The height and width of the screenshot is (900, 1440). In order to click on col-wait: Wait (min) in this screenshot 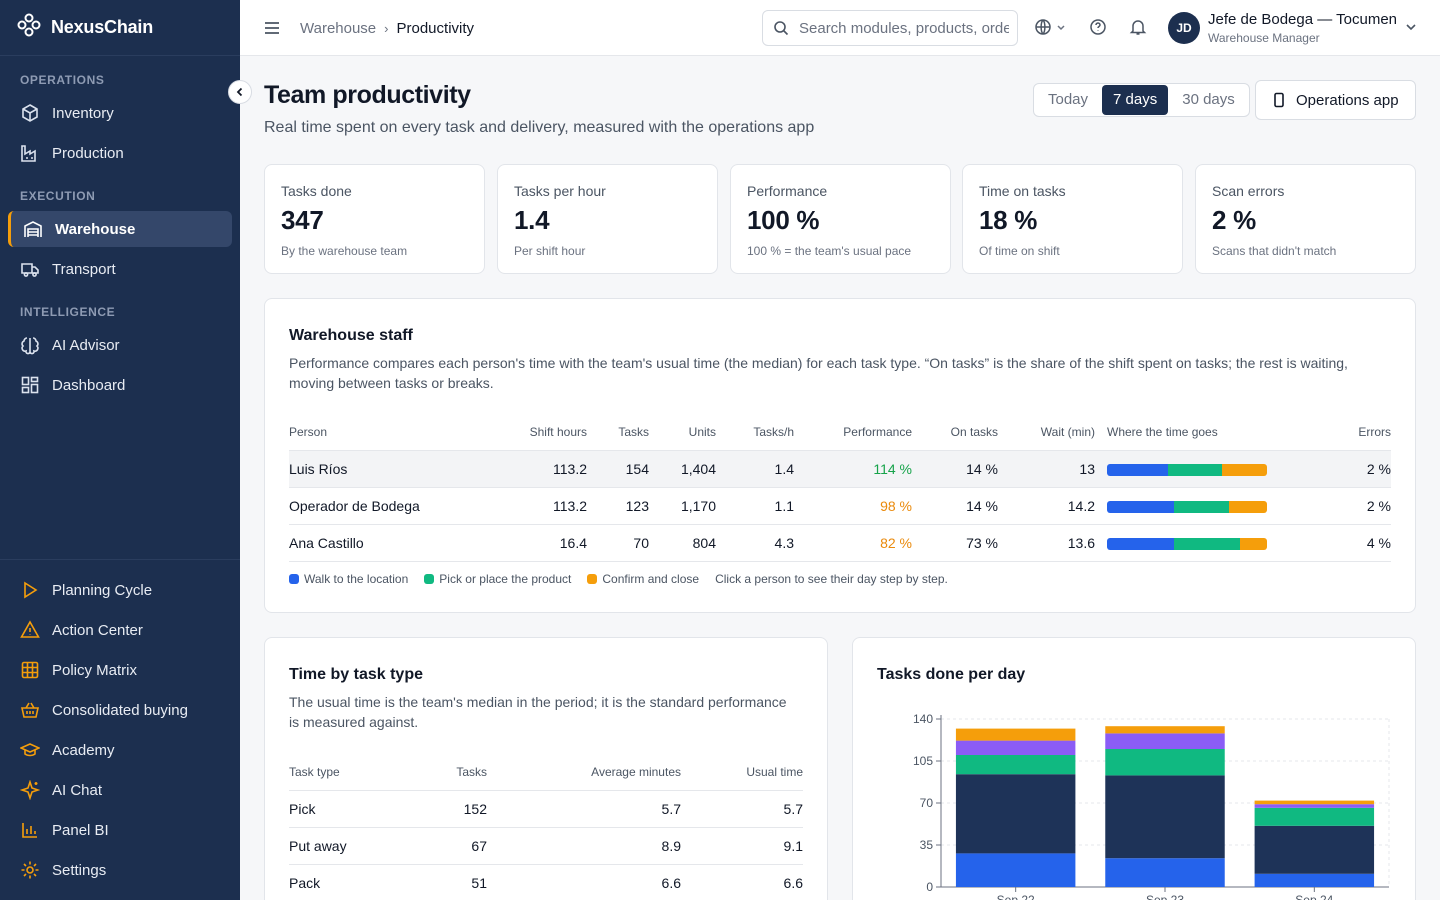, I will do `click(1046, 432)`.